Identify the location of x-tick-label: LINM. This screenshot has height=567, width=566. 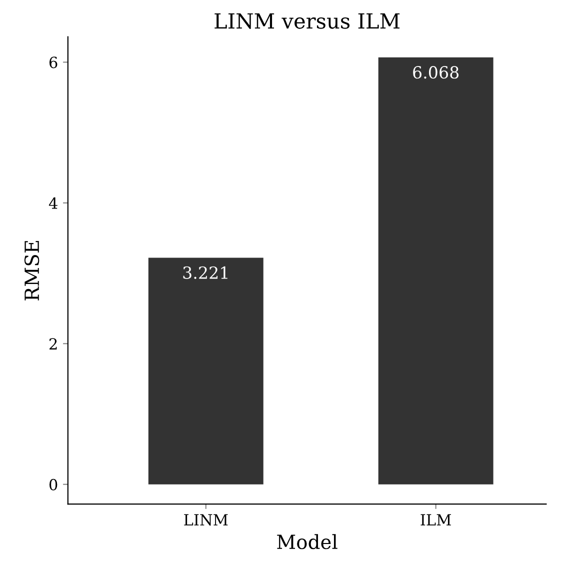
(206, 520).